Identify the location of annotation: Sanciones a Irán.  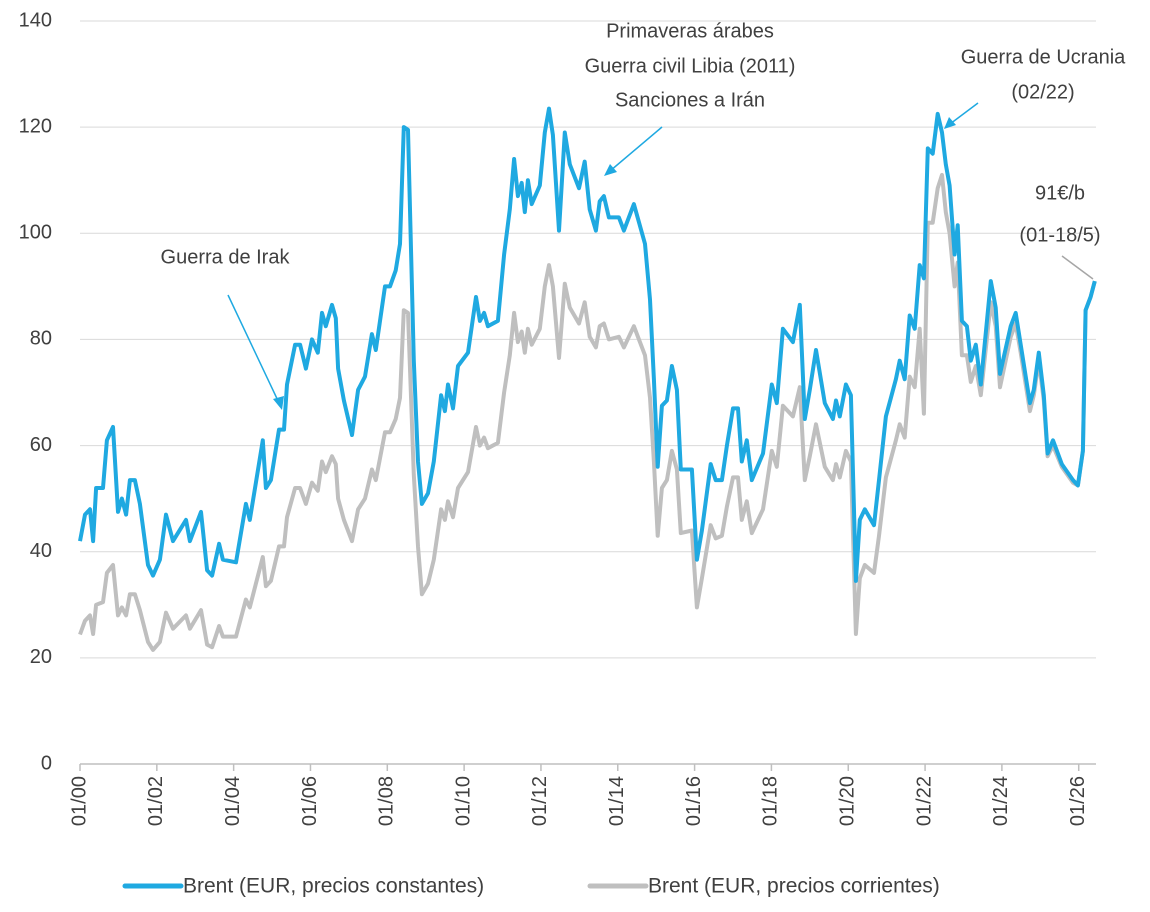
(690, 100).